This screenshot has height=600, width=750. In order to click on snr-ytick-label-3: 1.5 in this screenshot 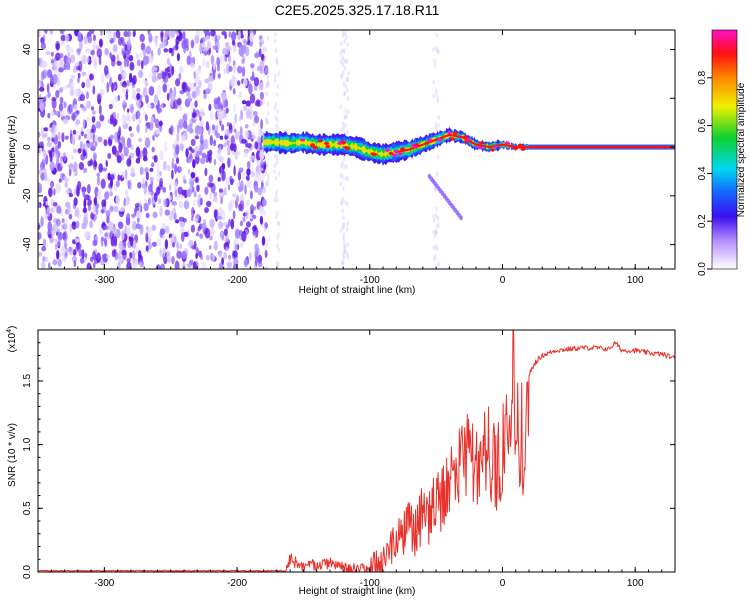, I will do `click(27, 381)`.